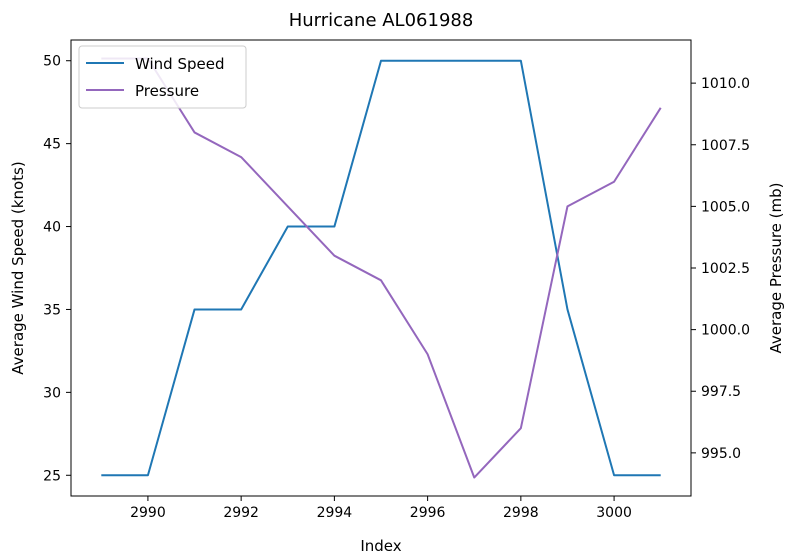 This screenshot has height=557, width=803. Describe the element at coordinates (614, 513) in the screenshot. I see `x-tick-label: 3000` at that location.